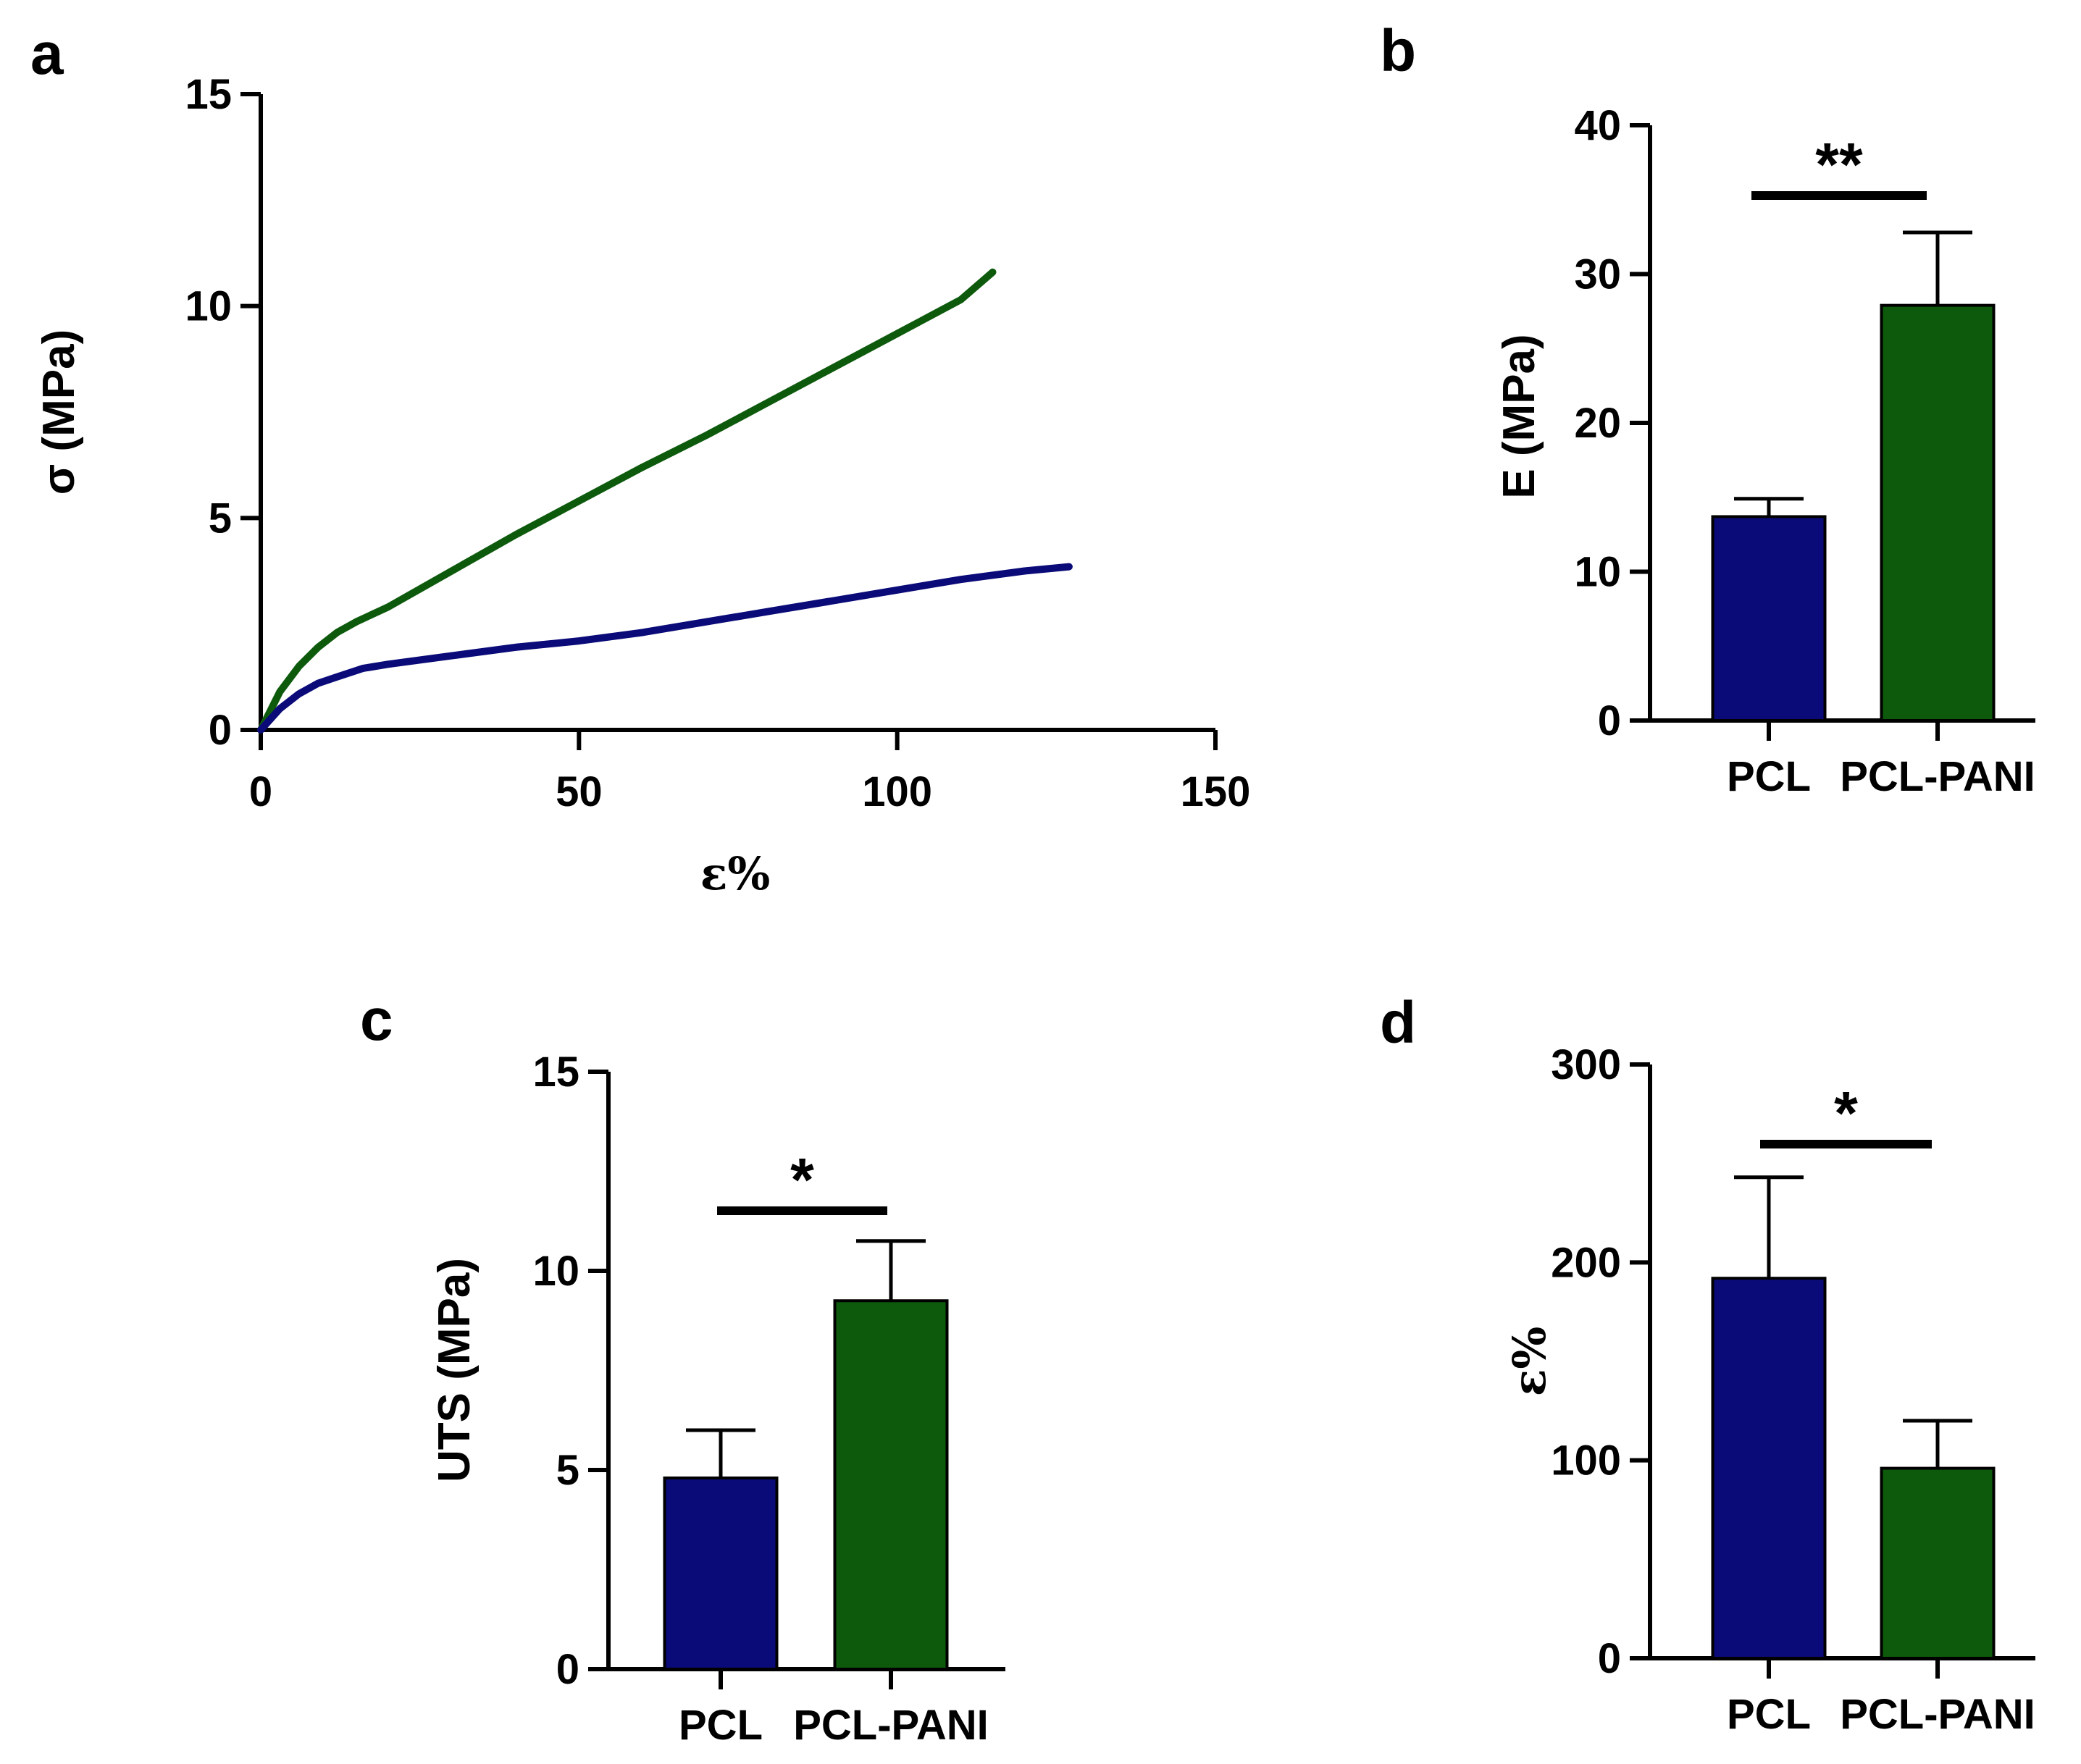 The height and width of the screenshot is (1764, 2081). Describe the element at coordinates (47, 54) in the screenshot. I see `panel-letter-a: a` at that location.